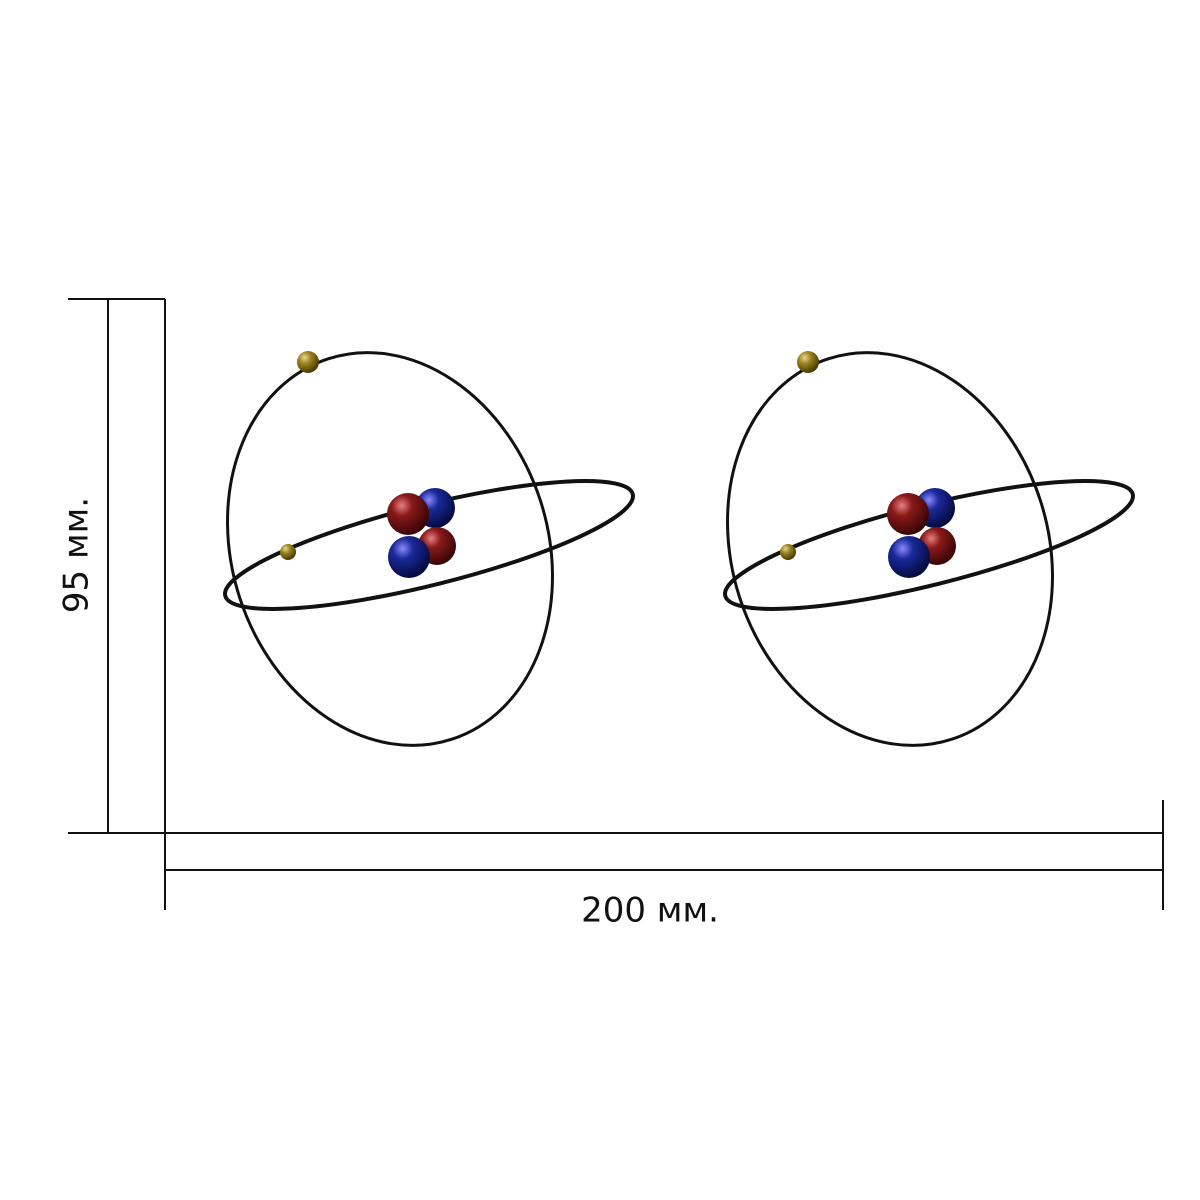 The width and height of the screenshot is (1200, 1200). What do you see at coordinates (77, 555) in the screenshot?
I see `height-label: 95 мм.` at bounding box center [77, 555].